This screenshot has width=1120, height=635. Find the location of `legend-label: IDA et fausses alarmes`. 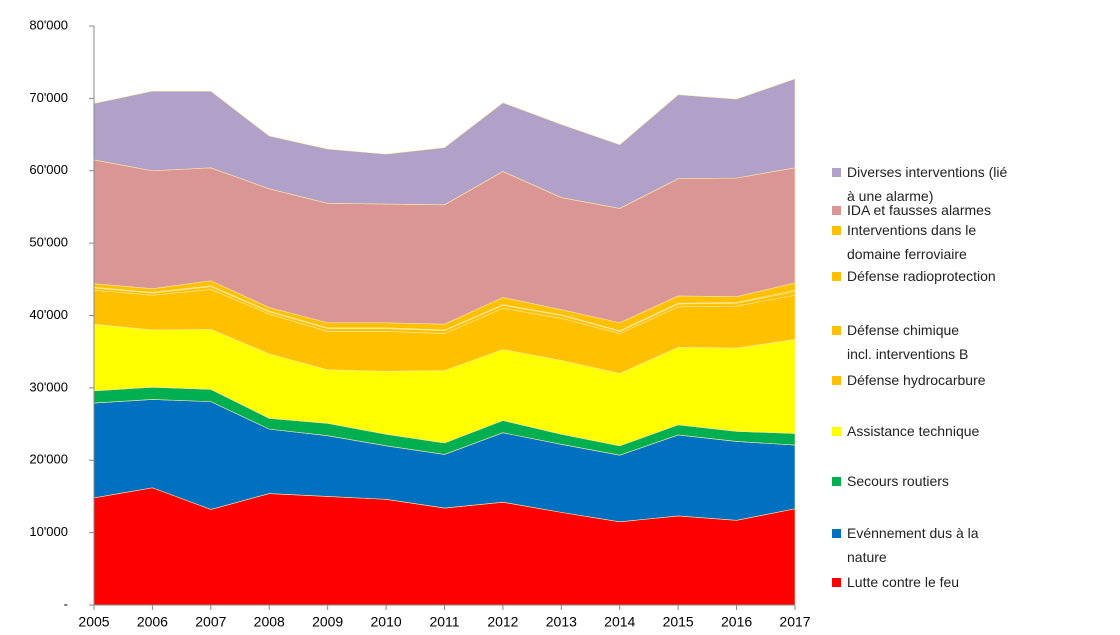

legend-label: IDA et fausses alarmes is located at coordinates (919, 210).